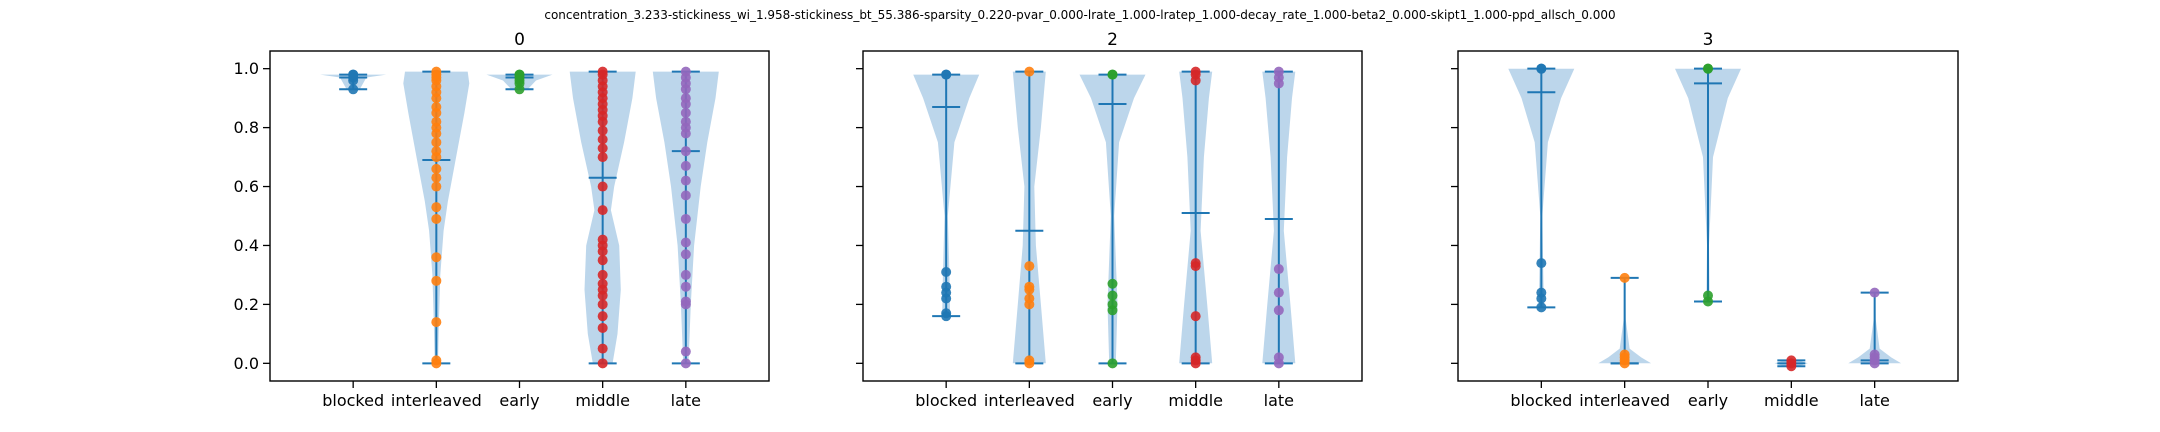 The image size is (2160, 432). What do you see at coordinates (246, 127) in the screenshot?
I see `y-tick-label: 0.8` at bounding box center [246, 127].